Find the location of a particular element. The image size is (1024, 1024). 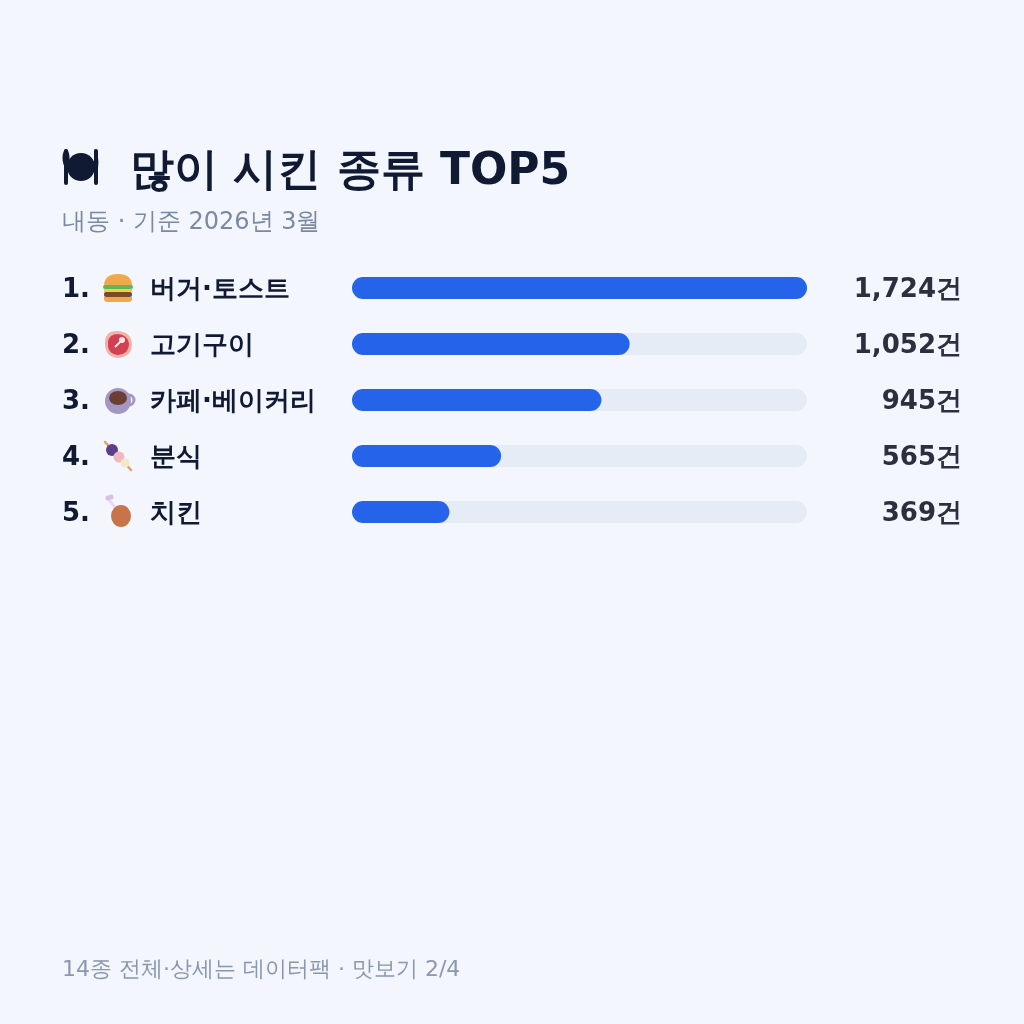

data-label: 369건 is located at coordinates (921, 512).